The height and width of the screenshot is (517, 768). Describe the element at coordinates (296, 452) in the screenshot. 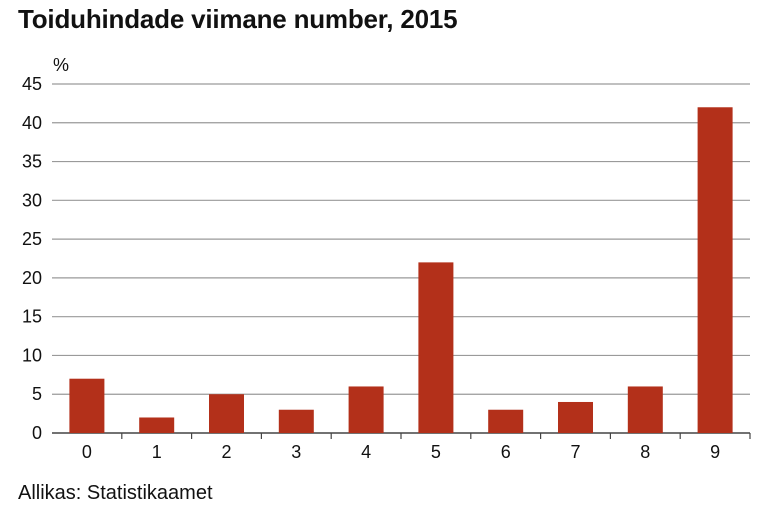

I see `x-tick-label: 3` at that location.